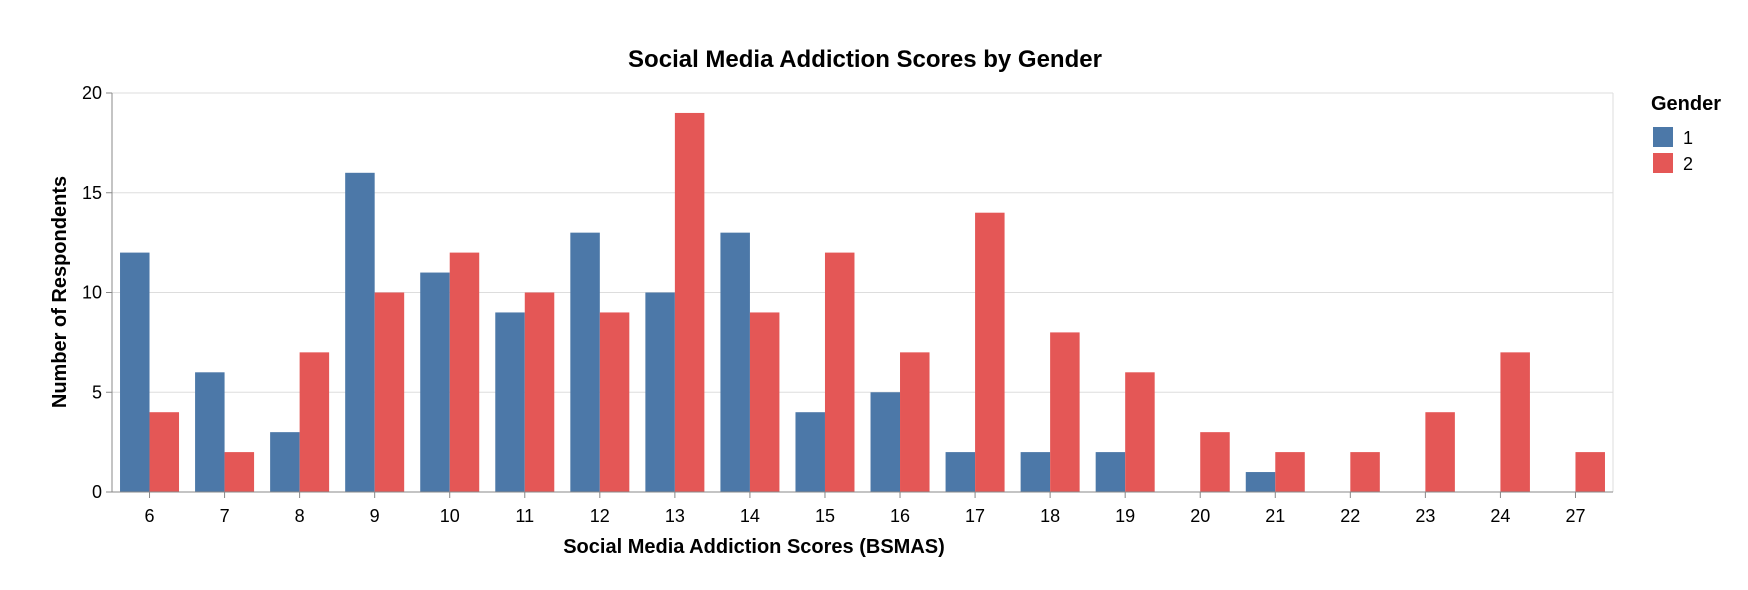 This screenshot has height=590, width=1748. What do you see at coordinates (1575, 516) in the screenshot?
I see `x-tick-label: 27` at bounding box center [1575, 516].